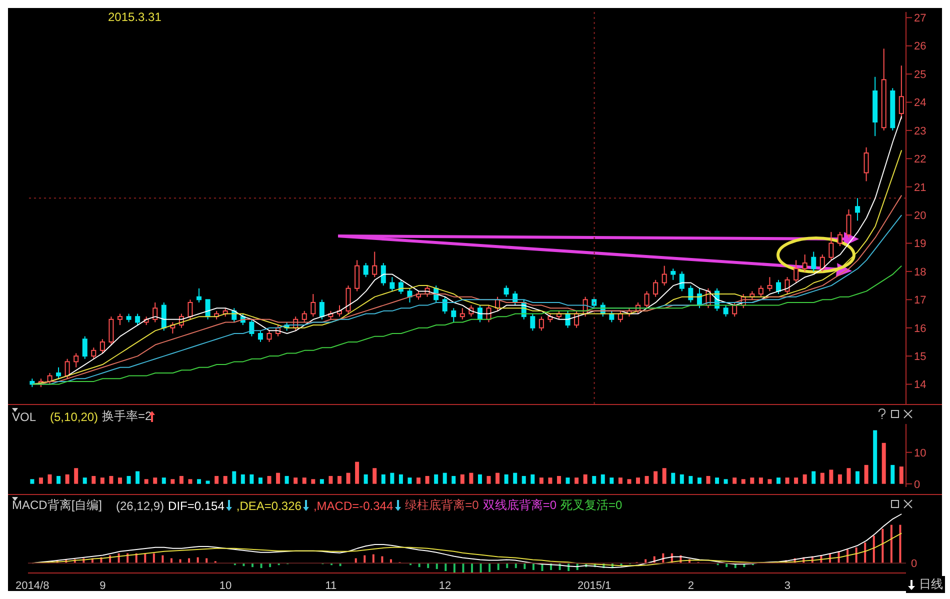  I want to click on y-tick-label: 21, so click(920, 188).